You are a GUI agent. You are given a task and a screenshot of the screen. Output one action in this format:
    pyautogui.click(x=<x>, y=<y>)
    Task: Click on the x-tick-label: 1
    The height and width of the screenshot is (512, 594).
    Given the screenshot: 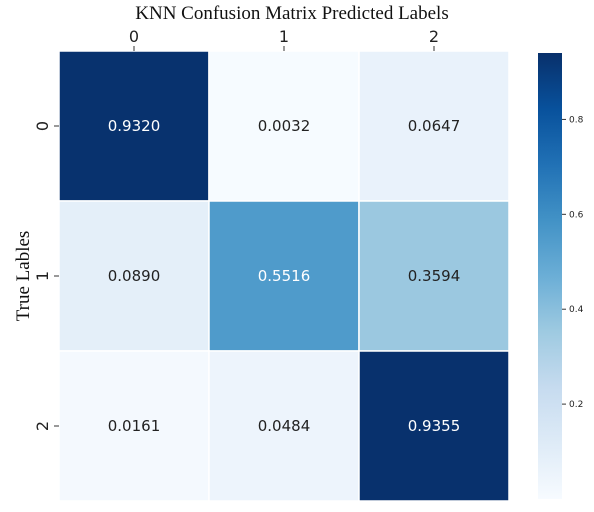 What is the action you would take?
    pyautogui.click(x=284, y=36)
    